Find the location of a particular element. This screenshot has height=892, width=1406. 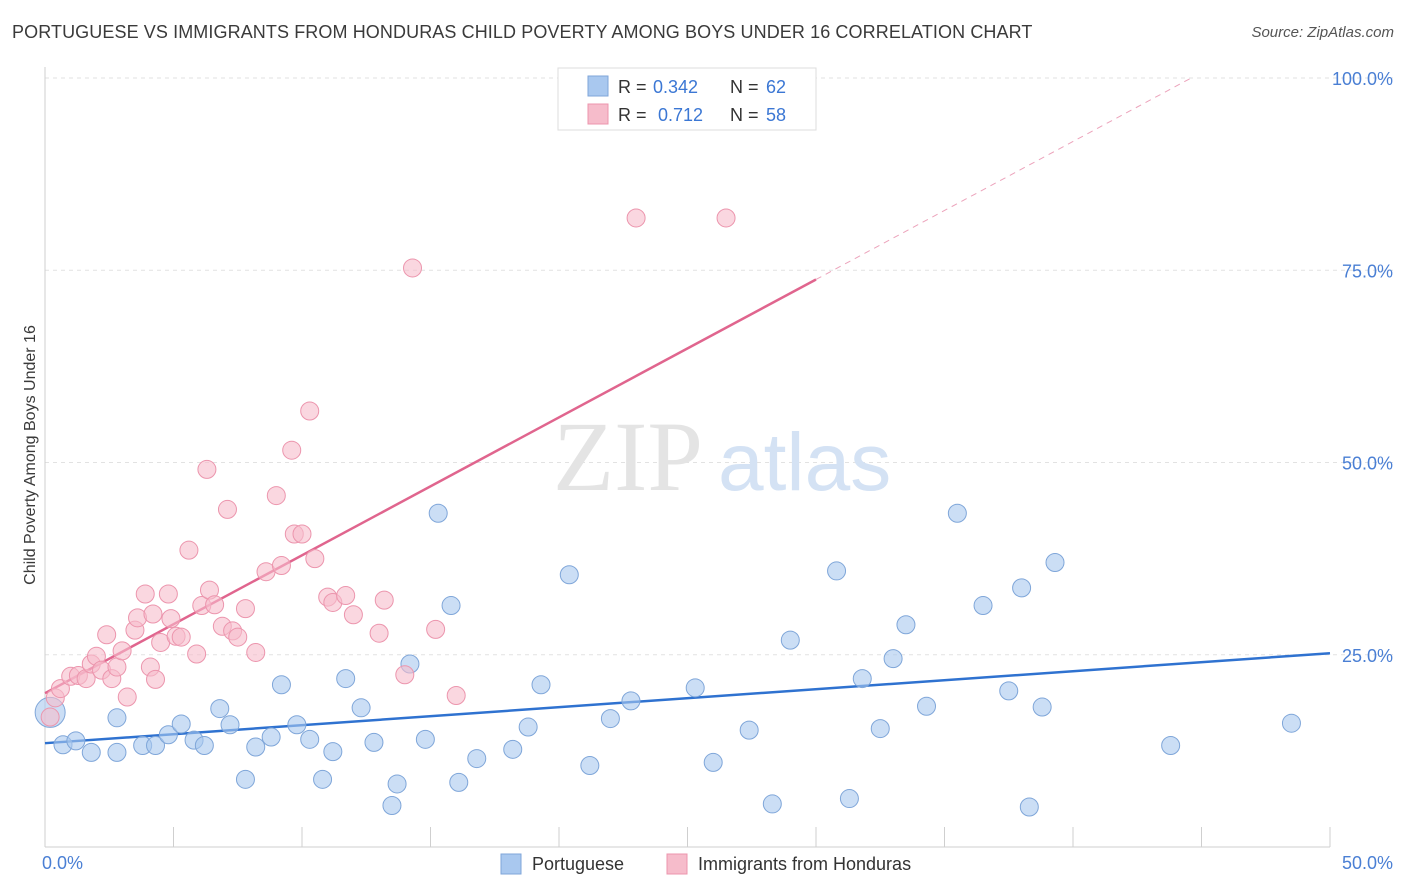

legend-n-value: 58 is located at coordinates (776, 115).